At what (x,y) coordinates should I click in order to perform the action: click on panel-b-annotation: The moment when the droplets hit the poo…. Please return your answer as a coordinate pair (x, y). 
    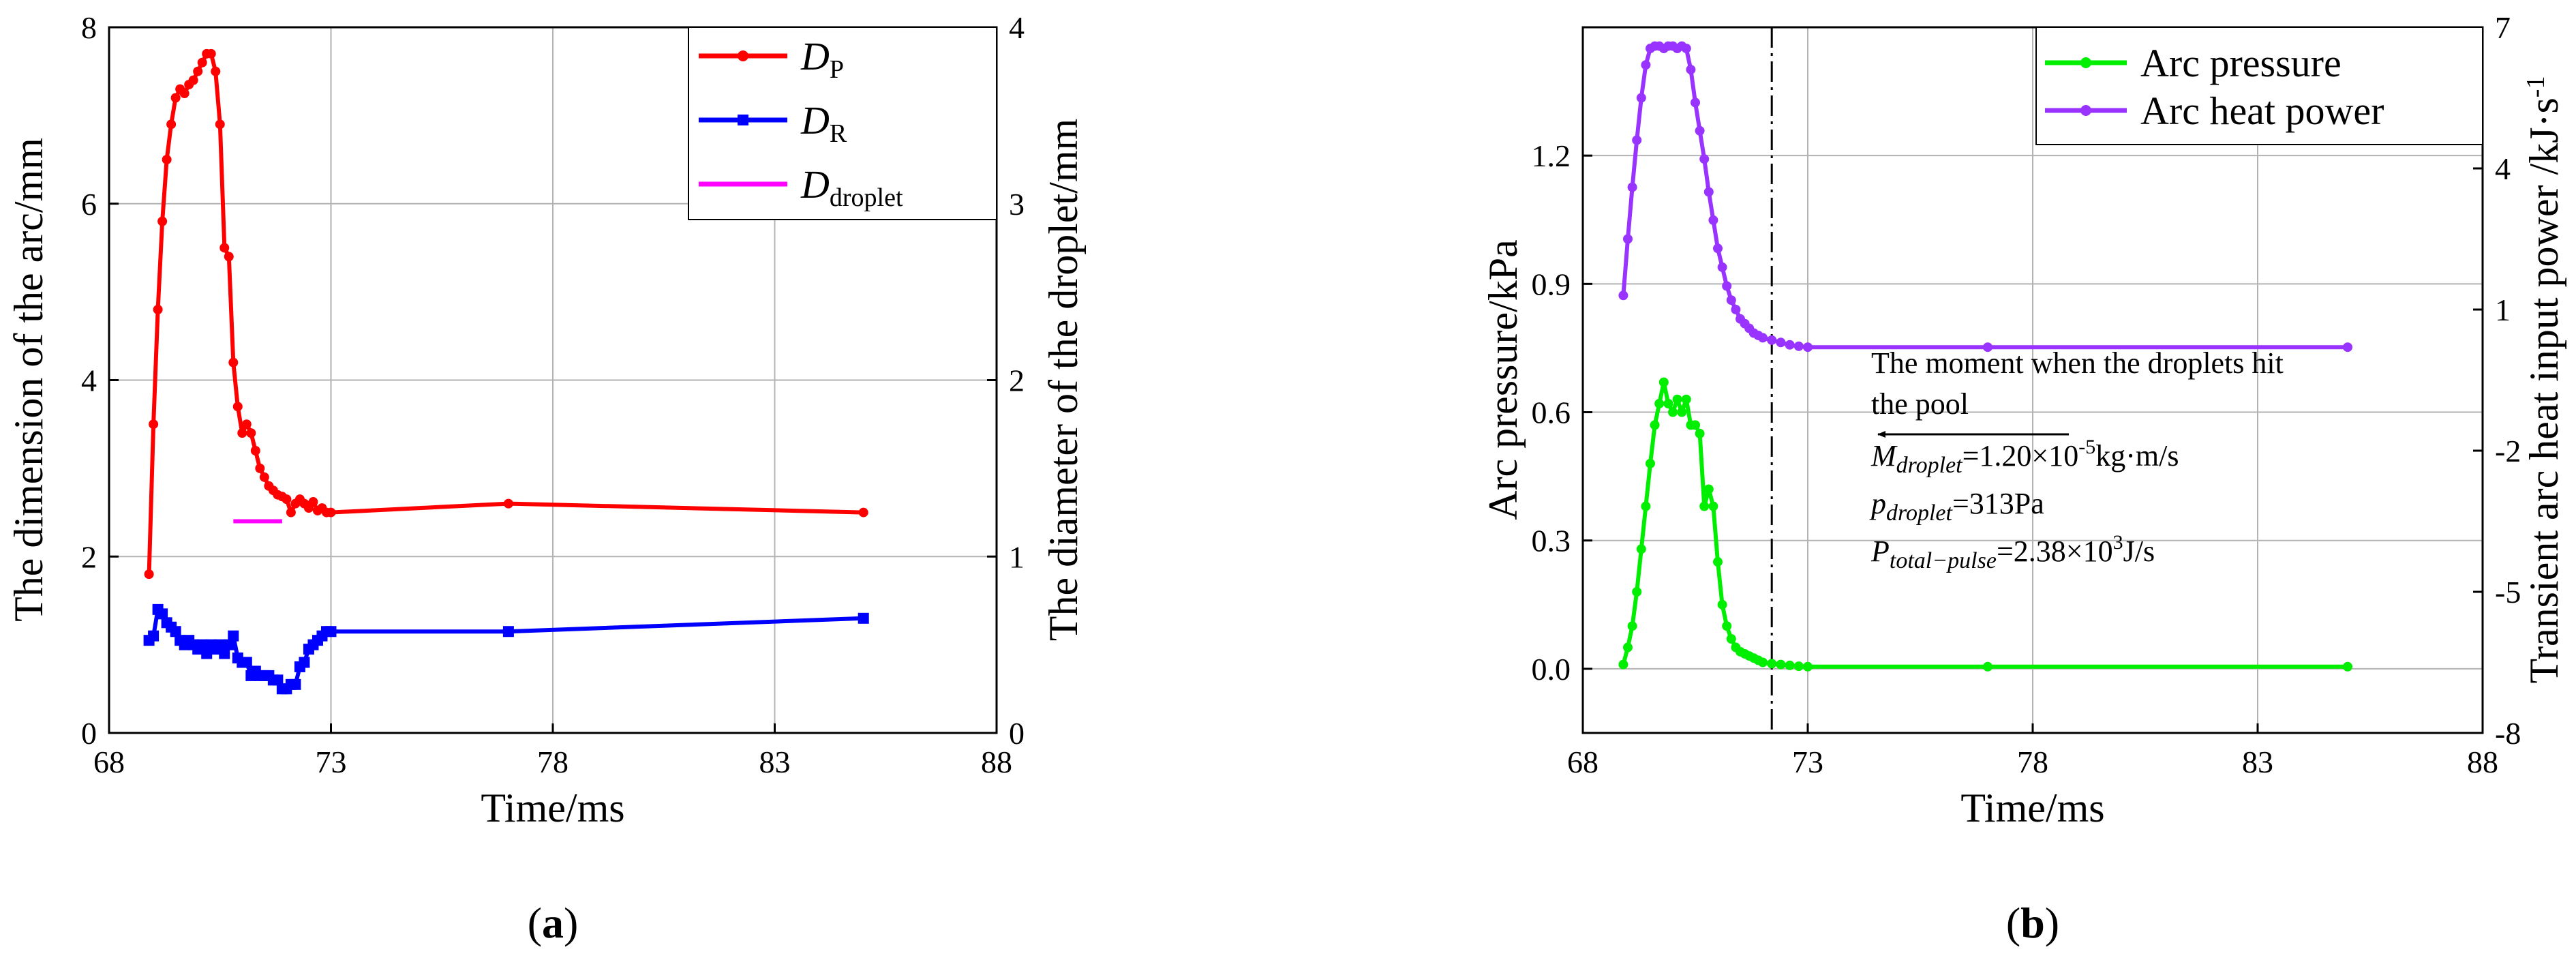
    Looking at the image, I should click on (2076, 459).